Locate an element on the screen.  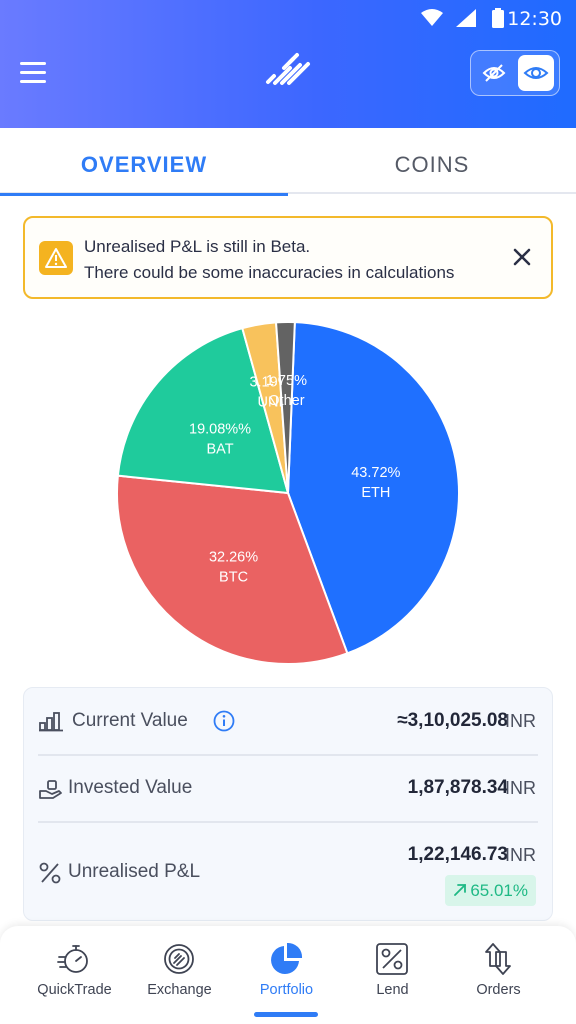
pnl-change-value: 65.01% is located at coordinates (499, 890).